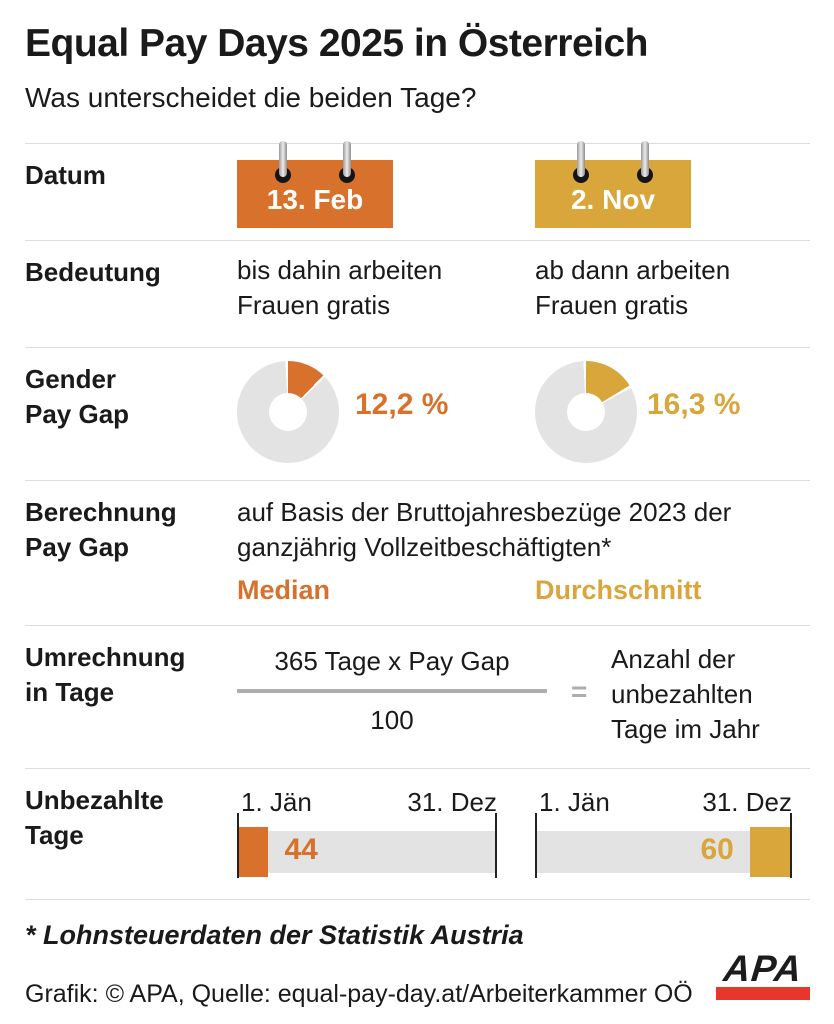  I want to click on row-label-datum: Datum, so click(65, 175).